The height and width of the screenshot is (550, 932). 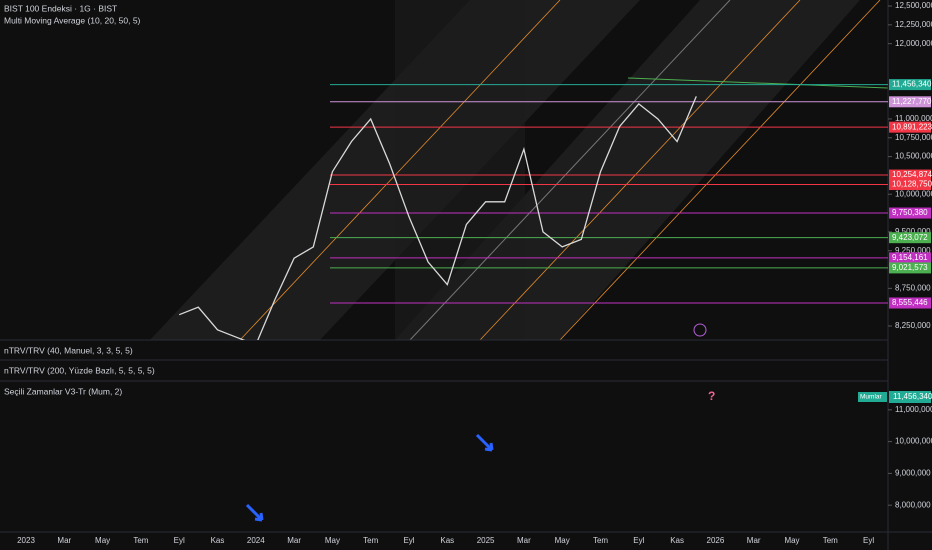 I want to click on level-label: 9,423,072, so click(x=910, y=237).